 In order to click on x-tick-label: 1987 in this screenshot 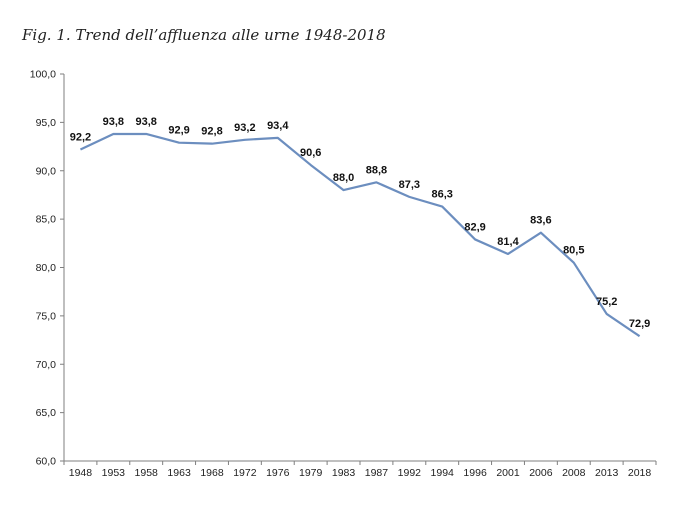, I will do `click(377, 473)`.